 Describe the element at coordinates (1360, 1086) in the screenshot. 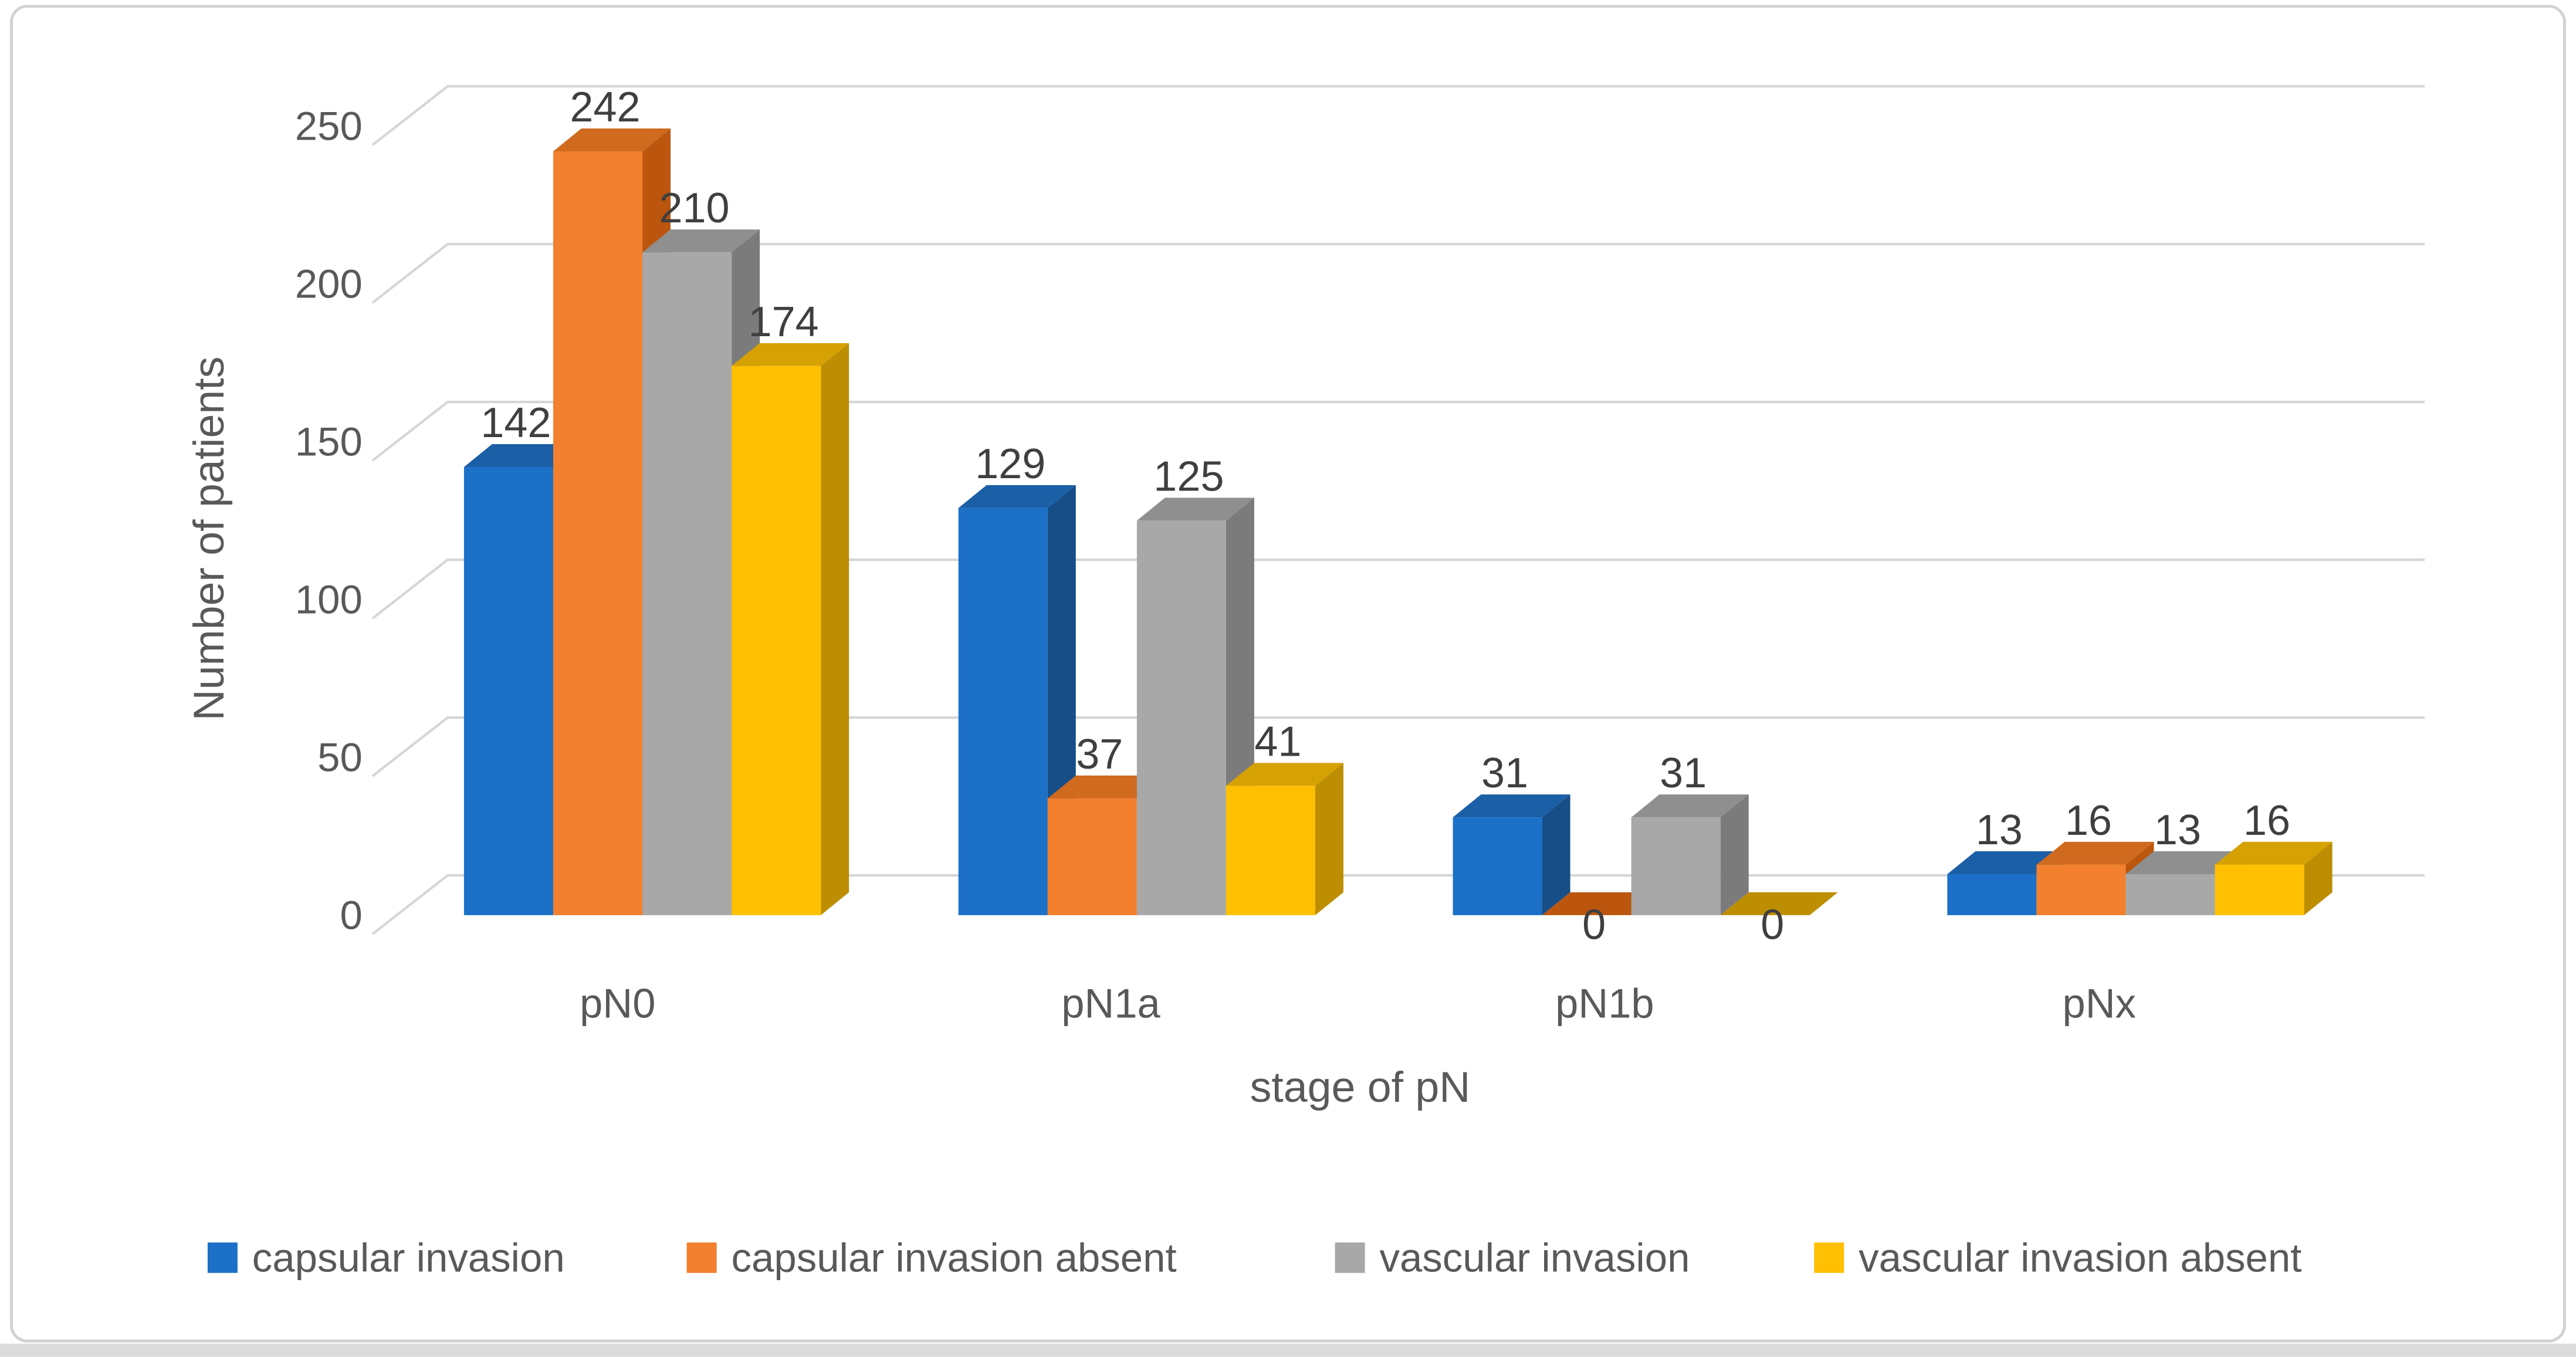

I see `x-axis-title: stage of pN` at that location.